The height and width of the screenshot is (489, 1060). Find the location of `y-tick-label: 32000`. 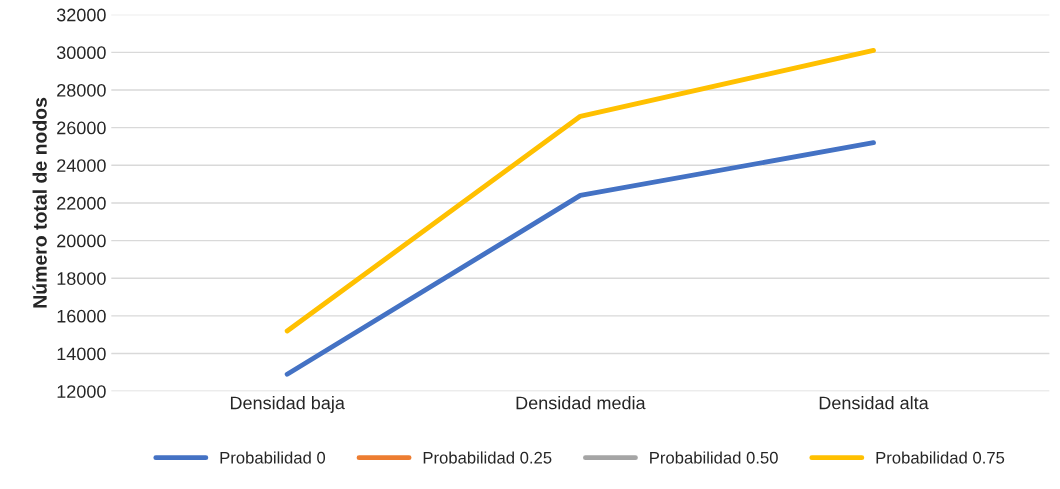

y-tick-label: 32000 is located at coordinates (81, 15).